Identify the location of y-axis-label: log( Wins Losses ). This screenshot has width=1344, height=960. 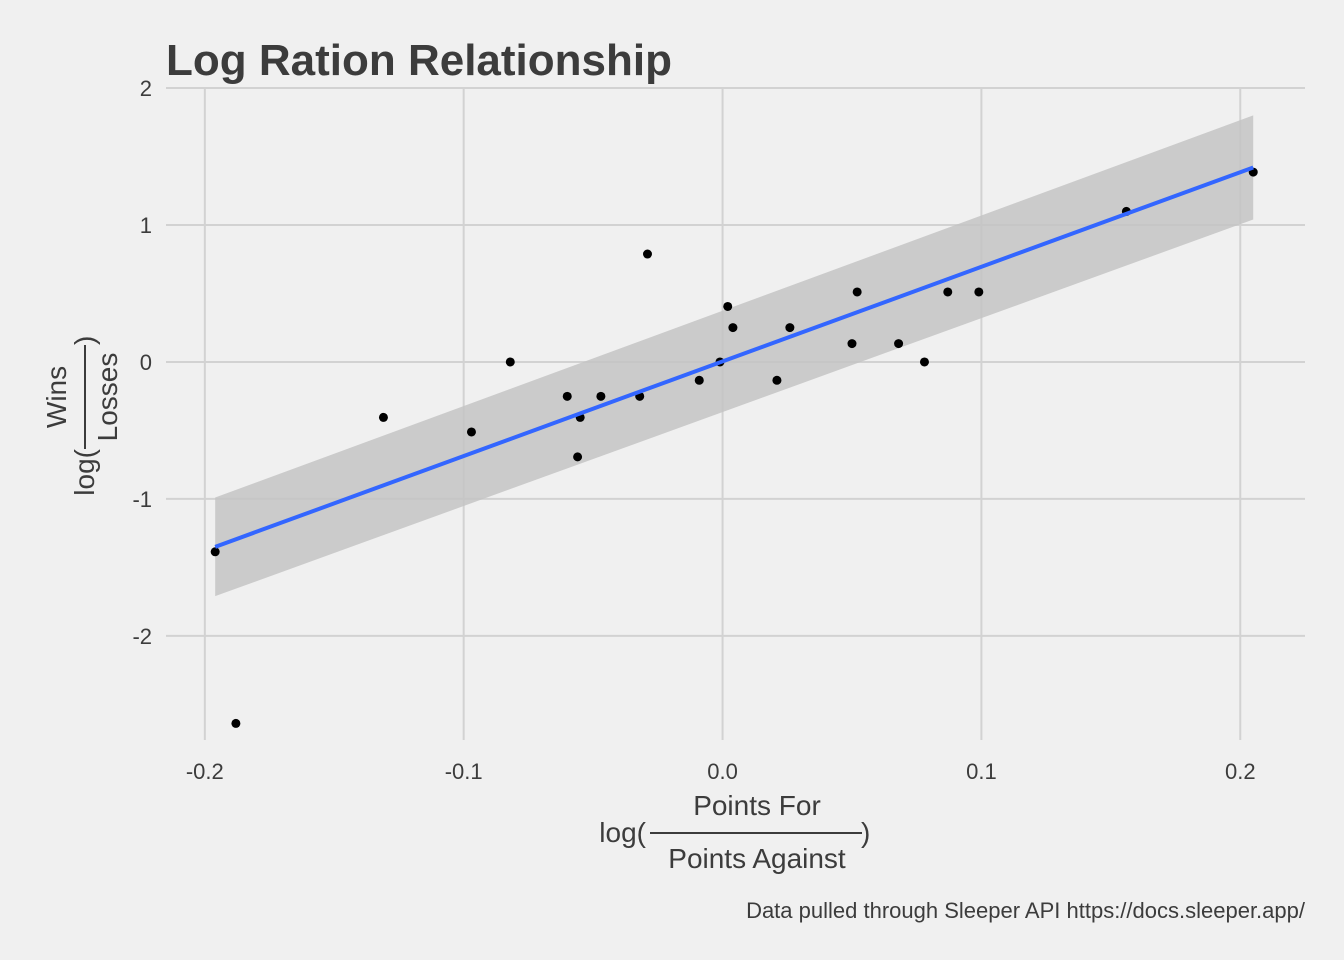
(82, 416).